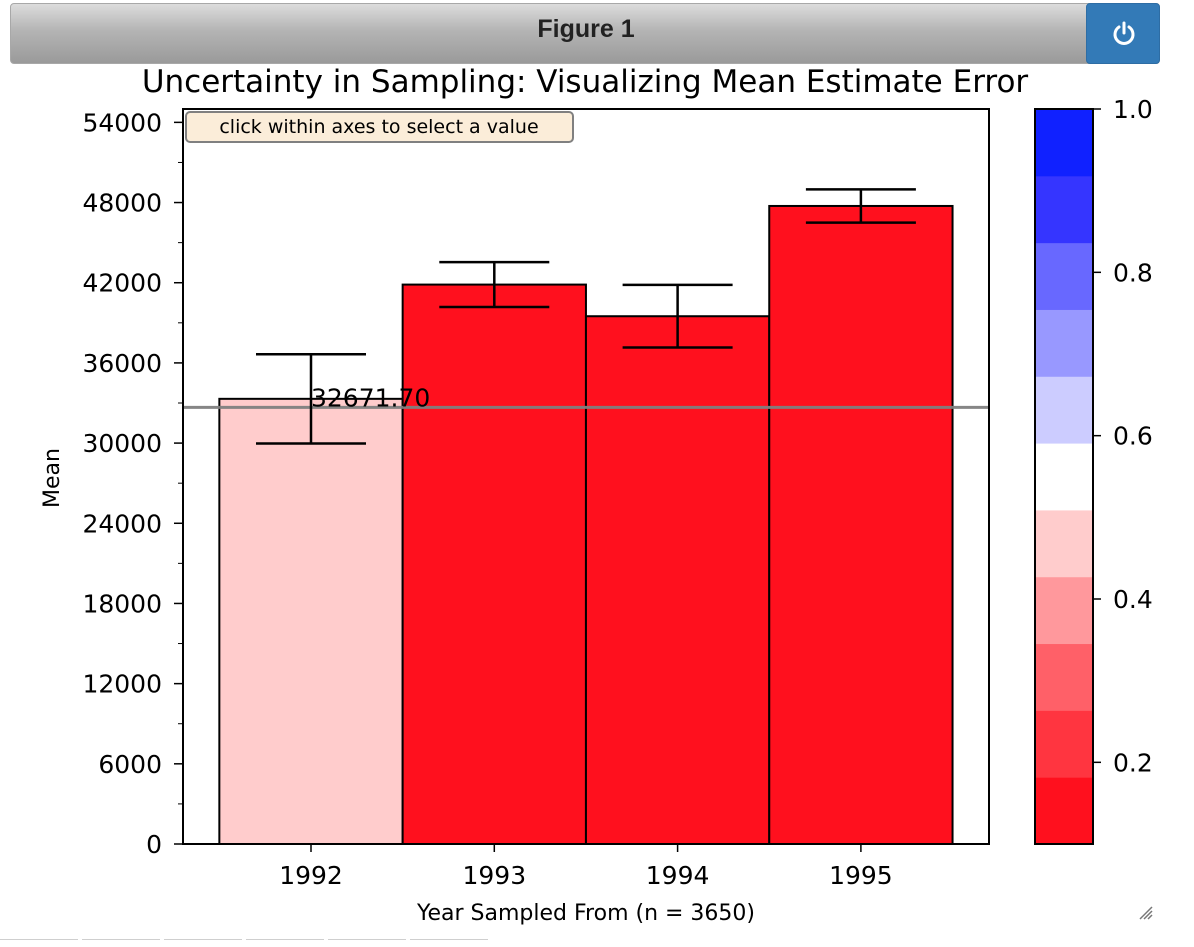 The width and height of the screenshot is (1194, 947). I want to click on colorbar-tick-label-0.4: 0.4, so click(1133, 599).